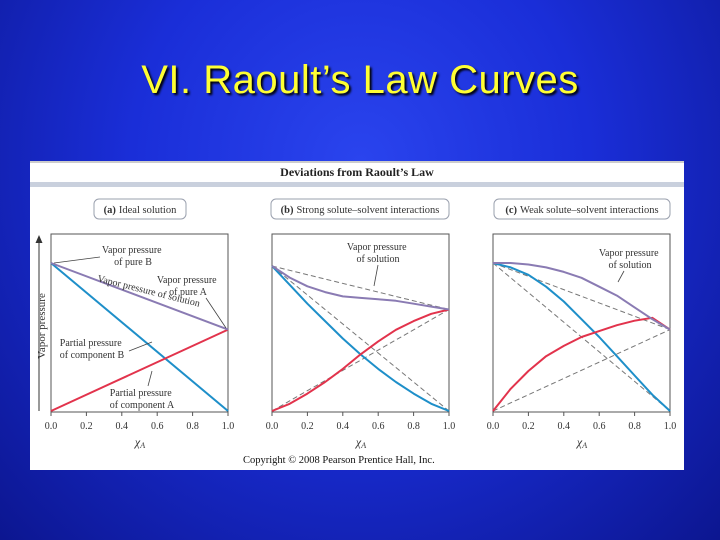  Describe the element at coordinates (377, 259) in the screenshot. I see `annotation-solution-b-line2: of solution` at that location.